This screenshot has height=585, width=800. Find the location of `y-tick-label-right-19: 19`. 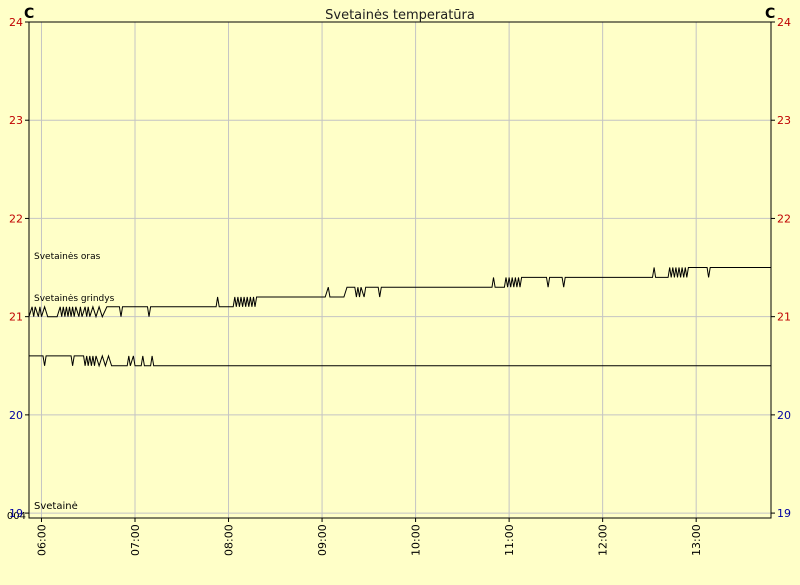

y-tick-label-right-19: 19 is located at coordinates (784, 513).